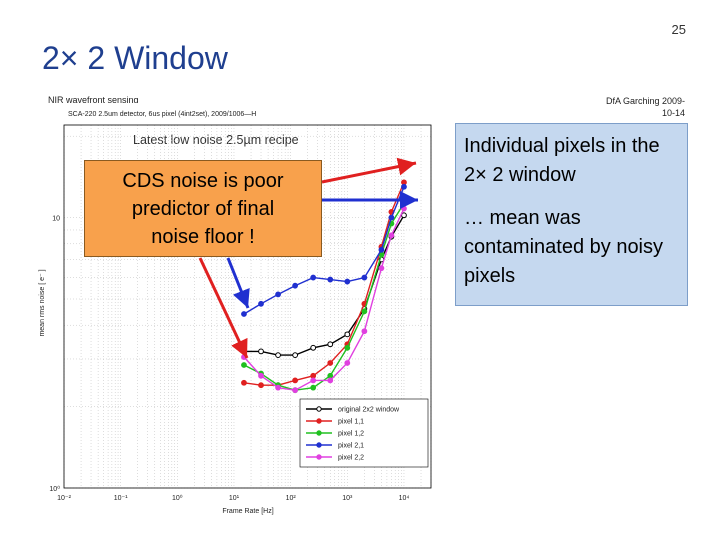 Image resolution: width=720 pixels, height=540 pixels. What do you see at coordinates (351, 422) in the screenshot?
I see `legend-label: pixel 1,1` at bounding box center [351, 422].